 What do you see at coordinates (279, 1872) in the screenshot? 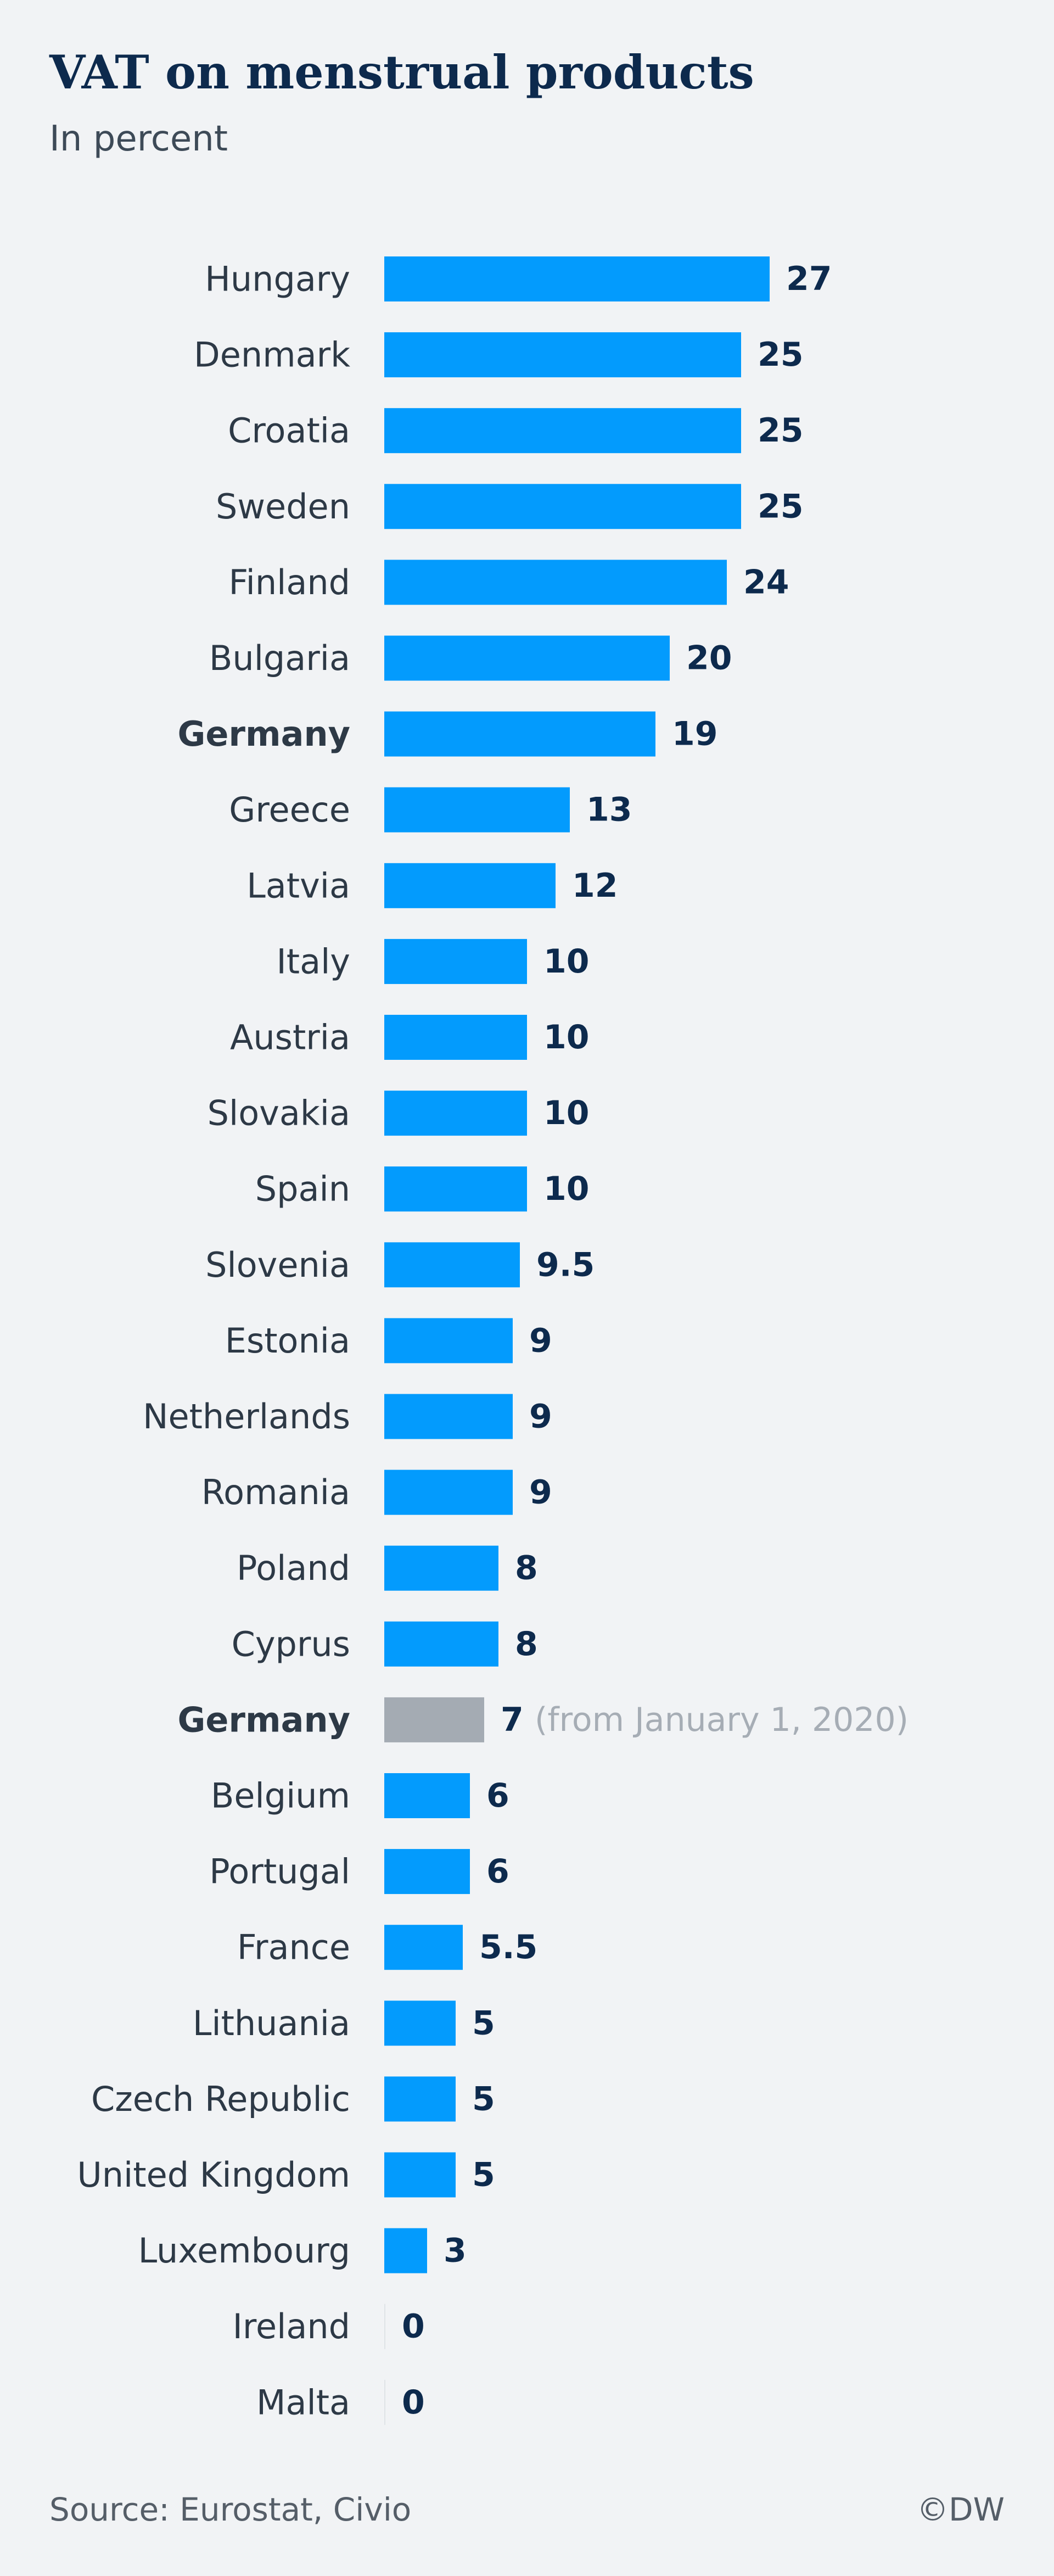
I see `category-label: Portugal` at bounding box center [279, 1872].